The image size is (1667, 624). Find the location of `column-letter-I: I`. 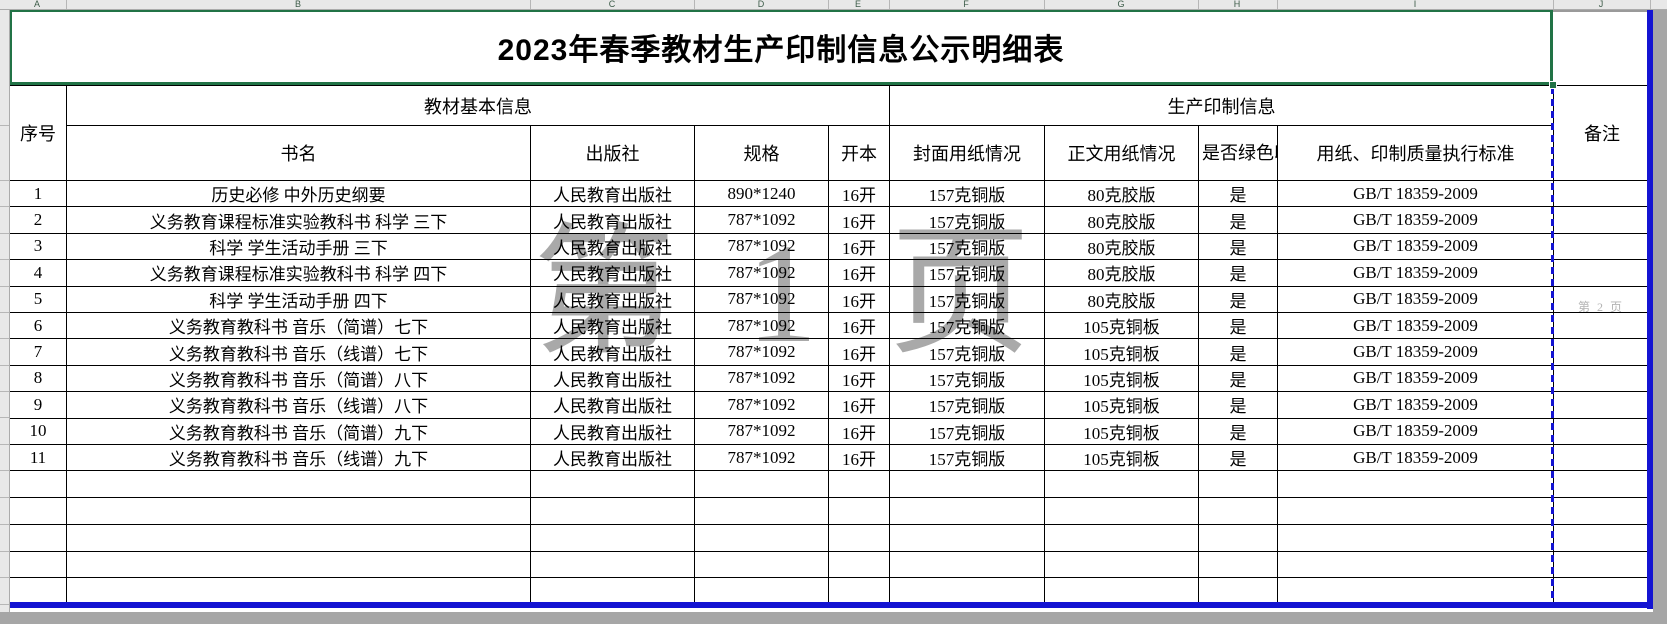

column-letter-I: I is located at coordinates (1415, 4).